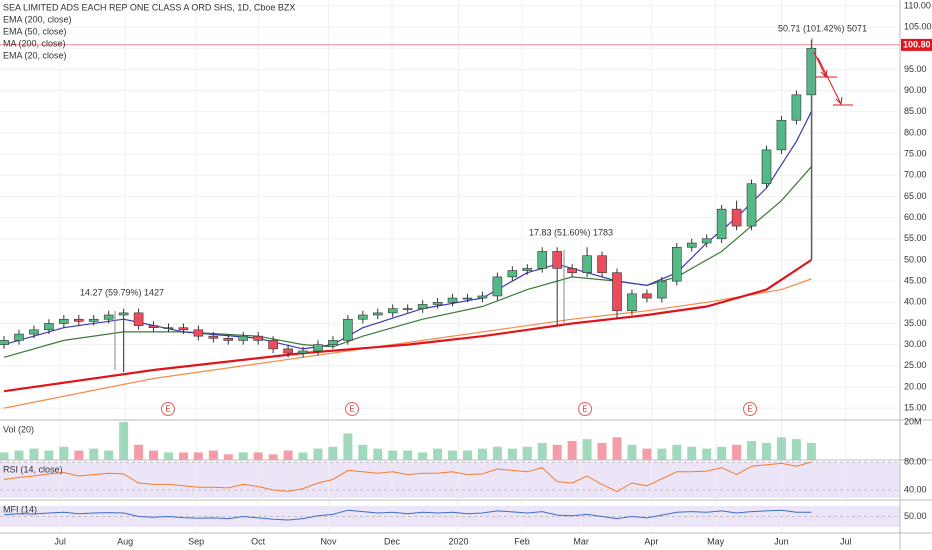  I want to click on y-tick-label: 15.00, so click(915, 408).